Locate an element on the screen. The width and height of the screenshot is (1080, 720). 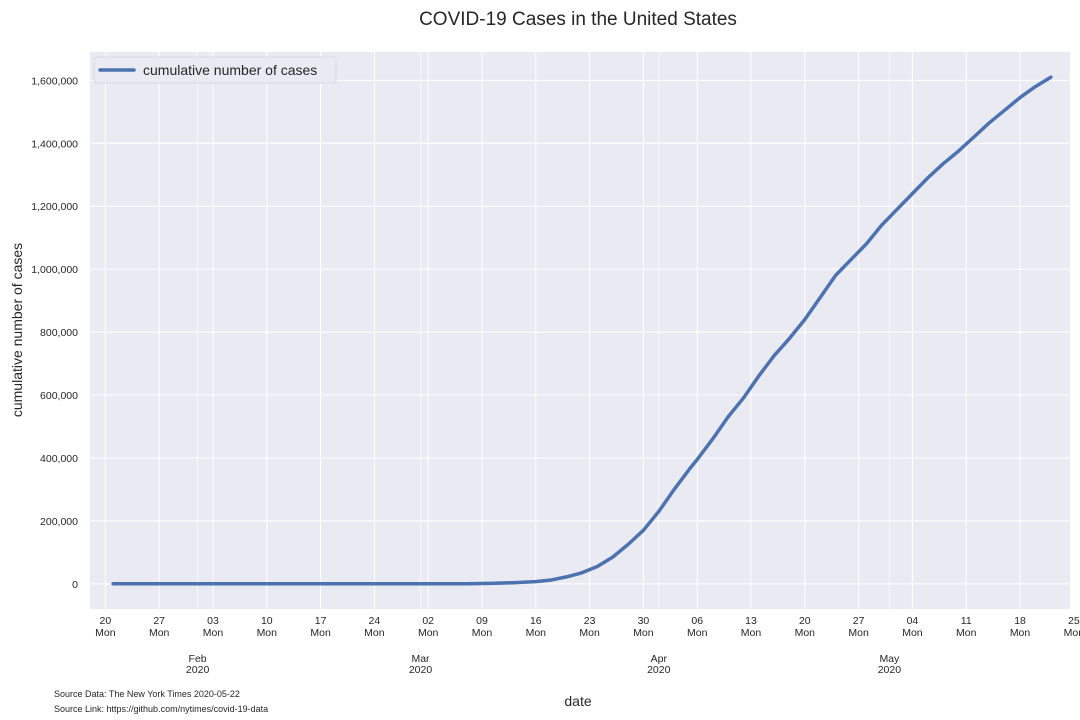
x-tick-day-label: 23 is located at coordinates (590, 621).